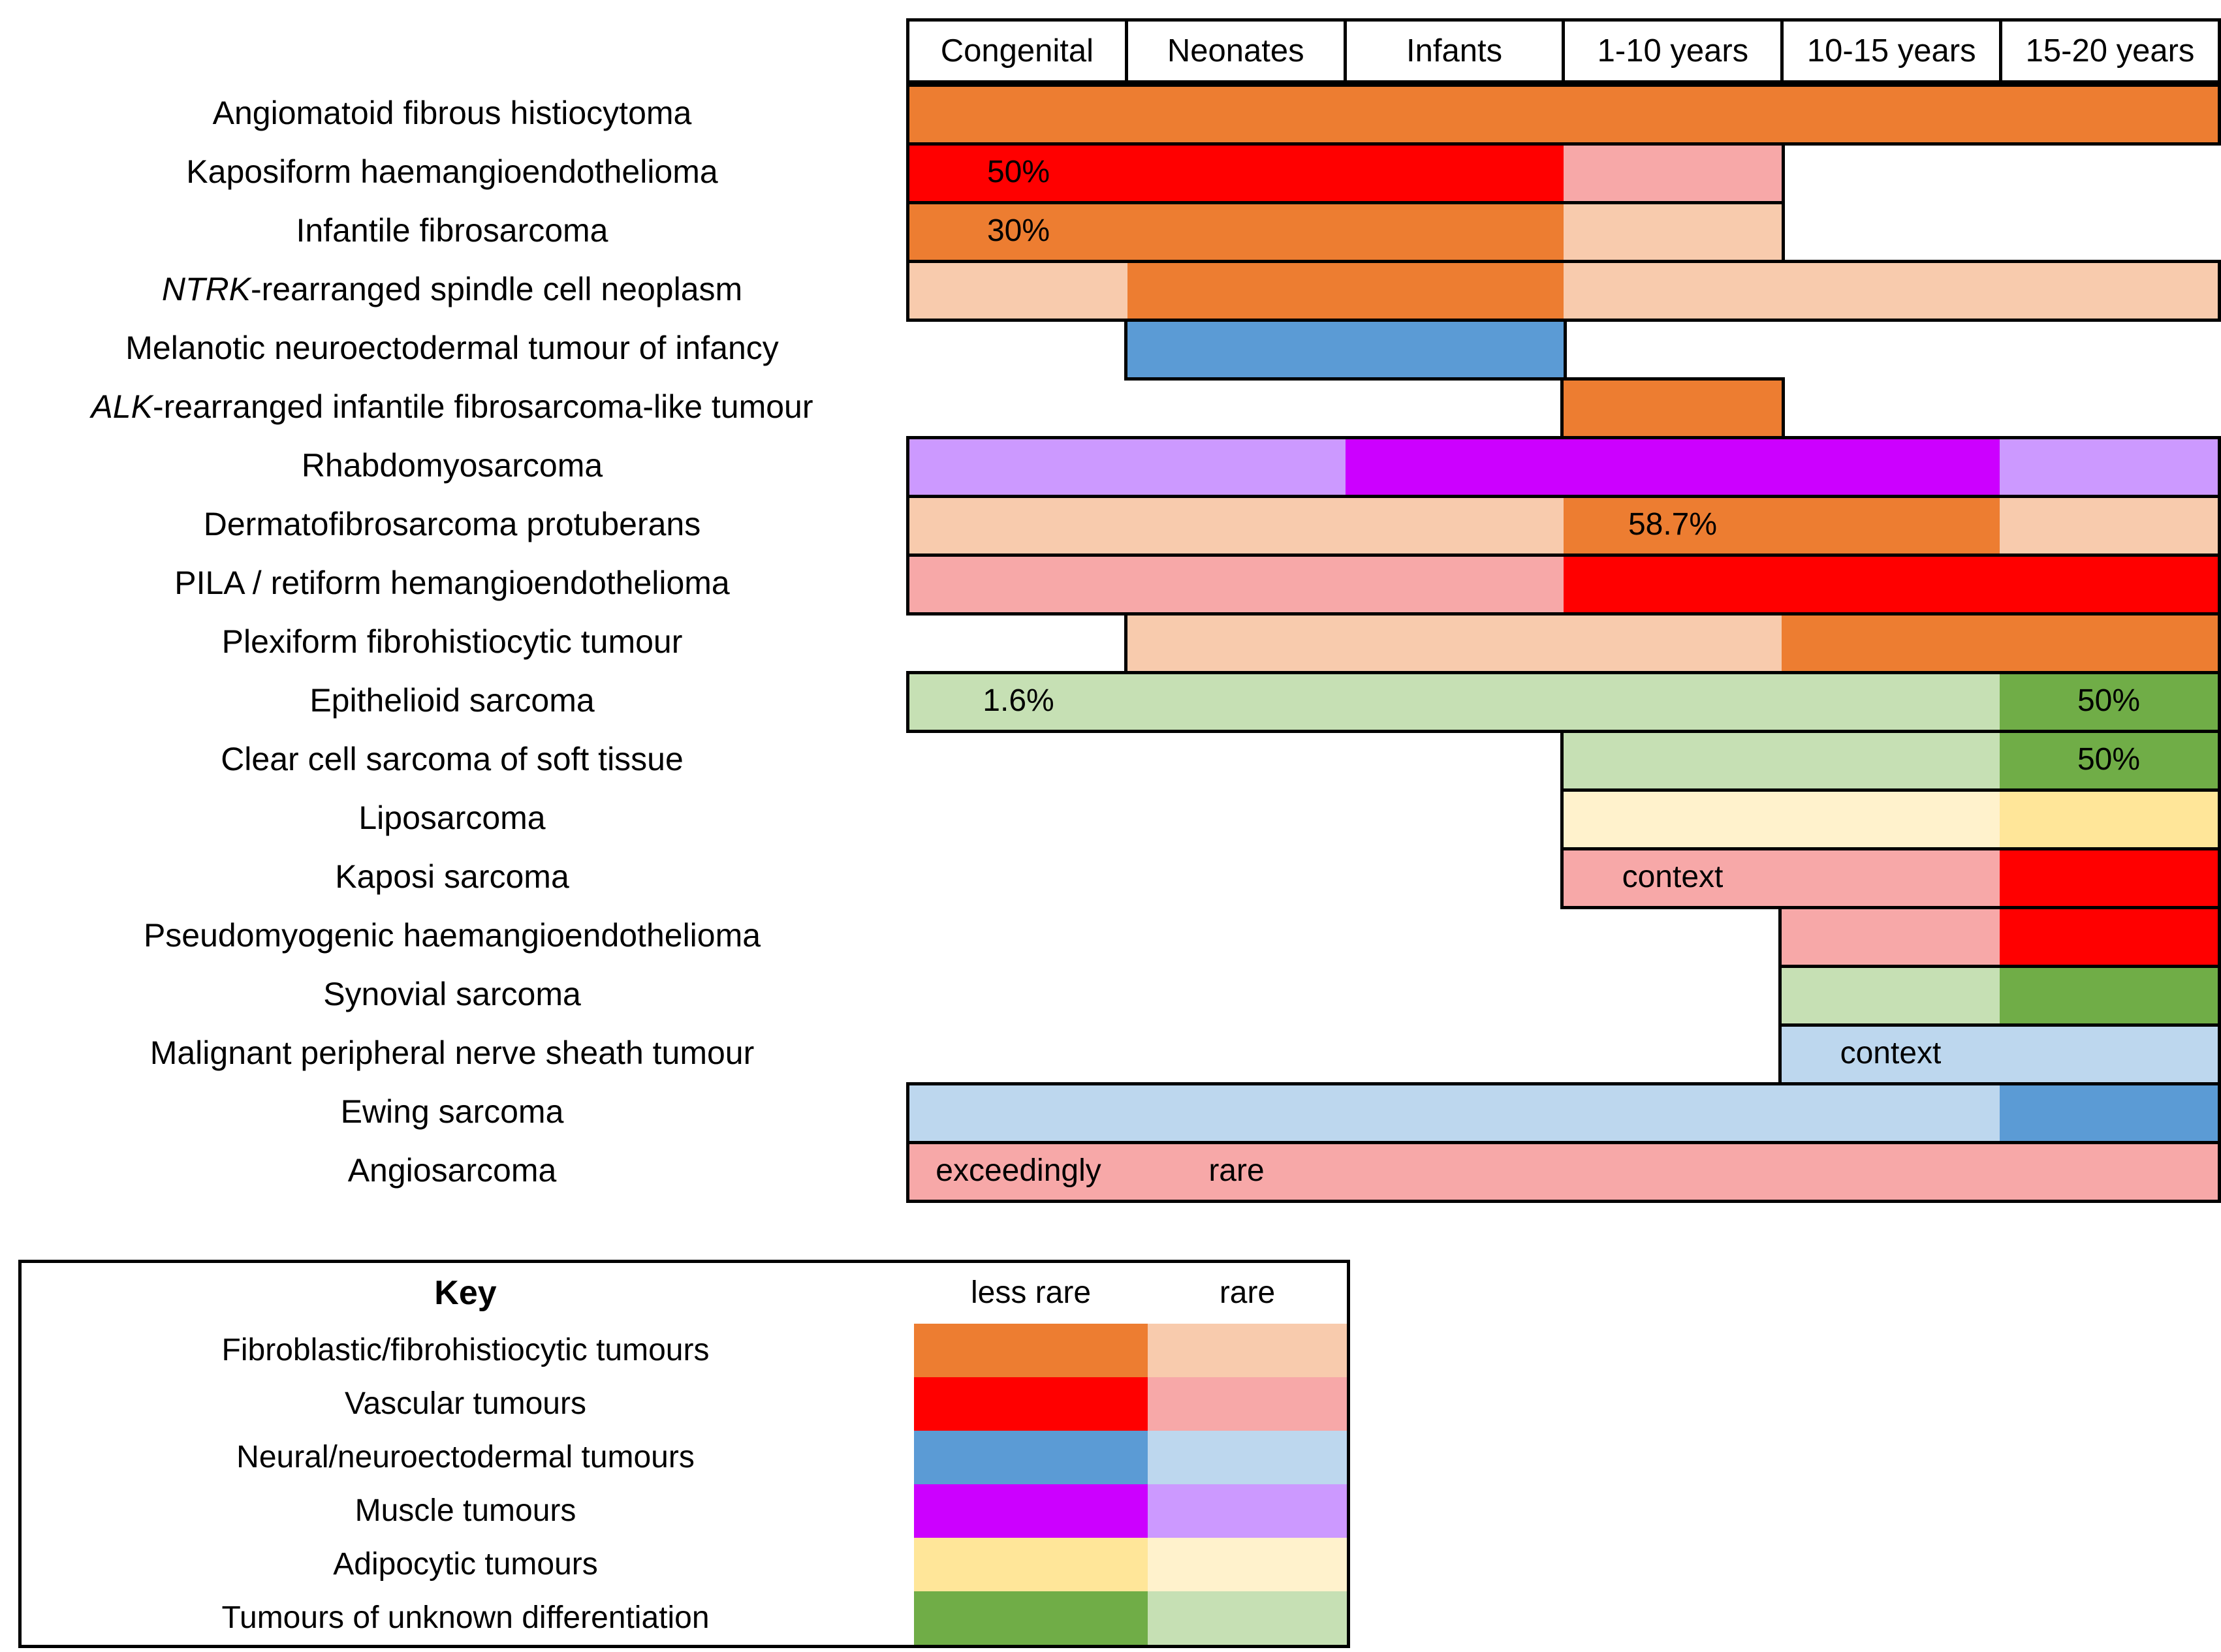  What do you see at coordinates (452, 1170) in the screenshot?
I see `row-label: Angiosarcoma` at bounding box center [452, 1170].